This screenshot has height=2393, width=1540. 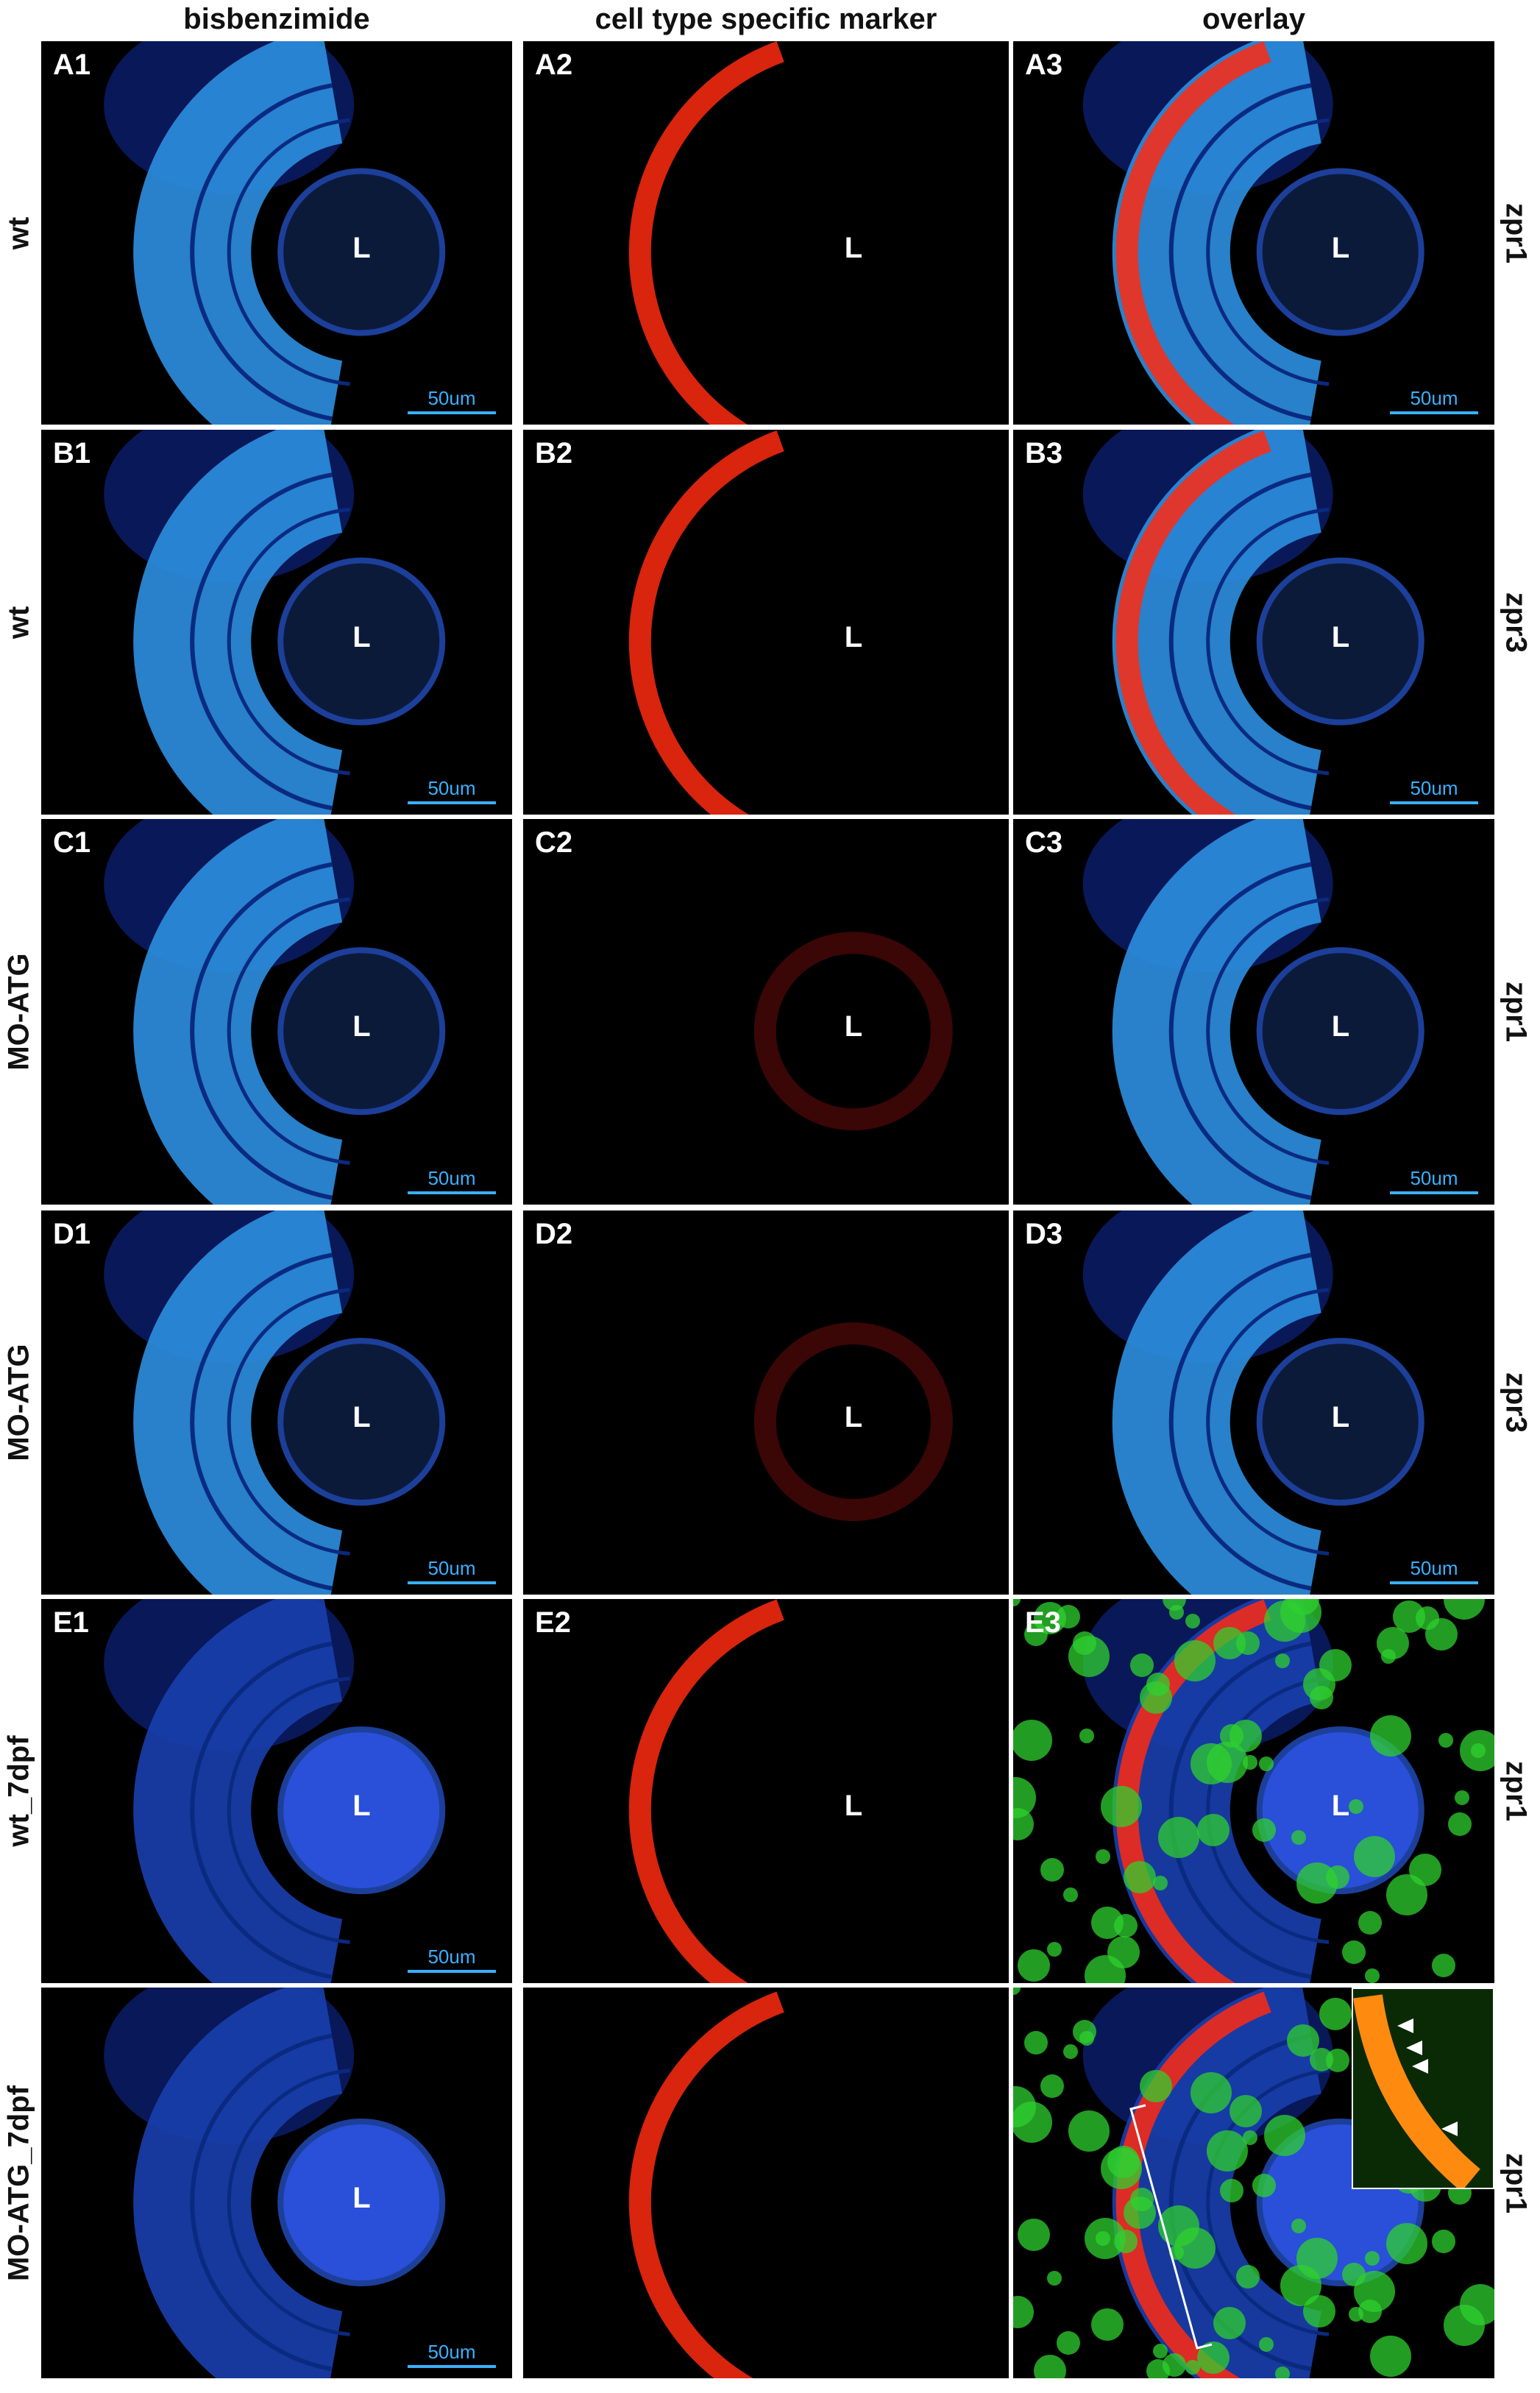 I want to click on micrograph-panel: B2 L, so click(x=766, y=622).